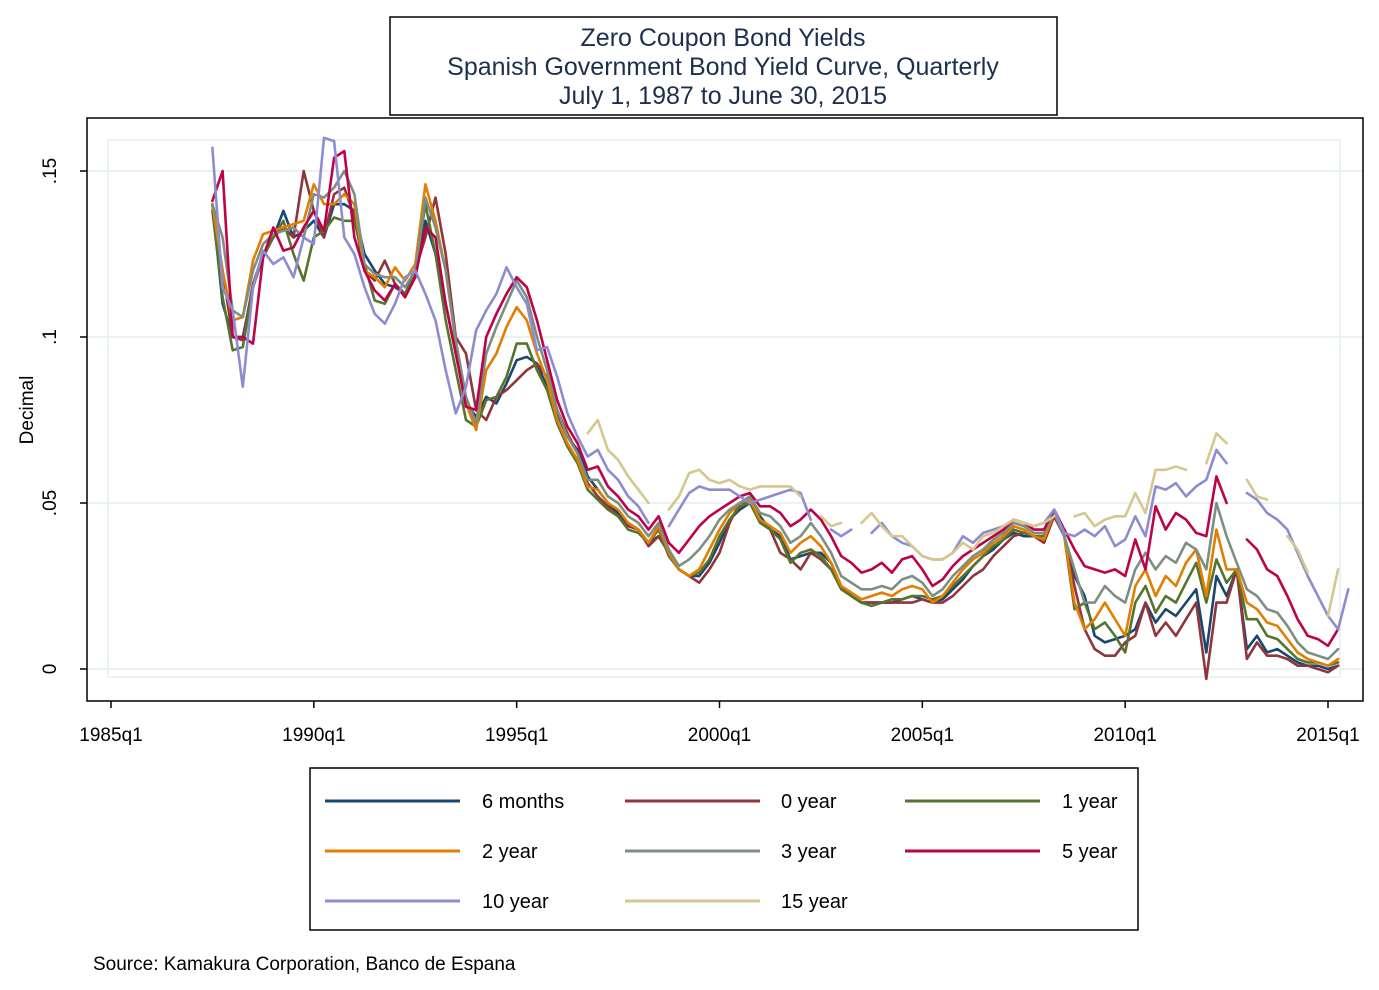  What do you see at coordinates (516, 735) in the screenshot?
I see `x-tick-label: 1995q1` at bounding box center [516, 735].